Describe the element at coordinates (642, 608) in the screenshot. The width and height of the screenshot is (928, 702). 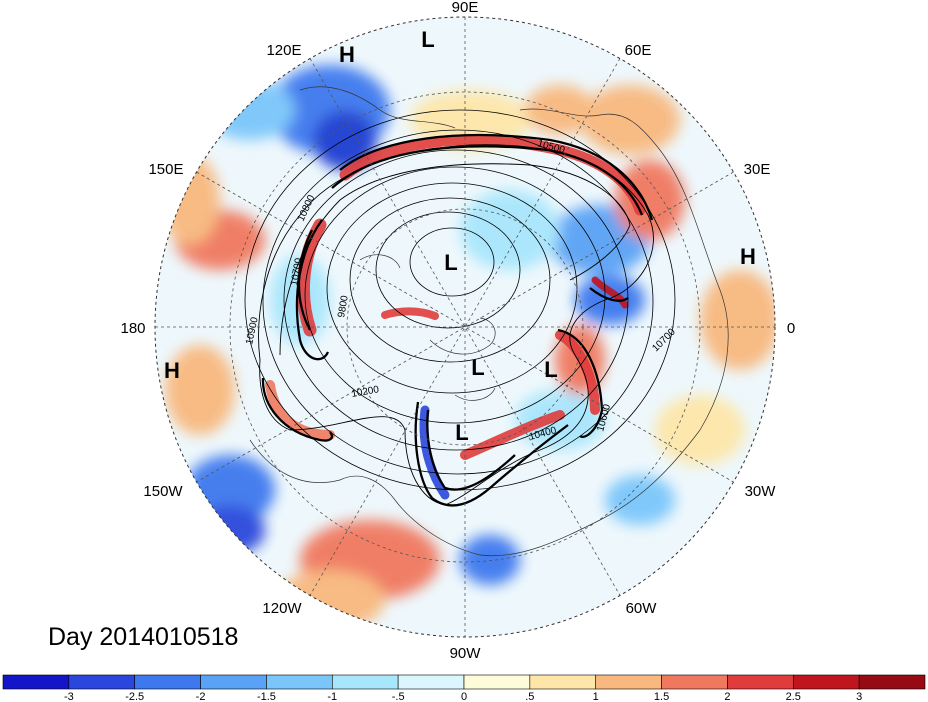
I see `lon-label-60w: 60W` at that location.